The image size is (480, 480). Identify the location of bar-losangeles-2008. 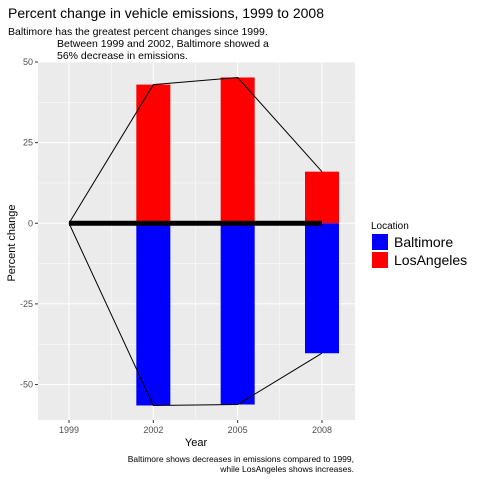
(322, 198).